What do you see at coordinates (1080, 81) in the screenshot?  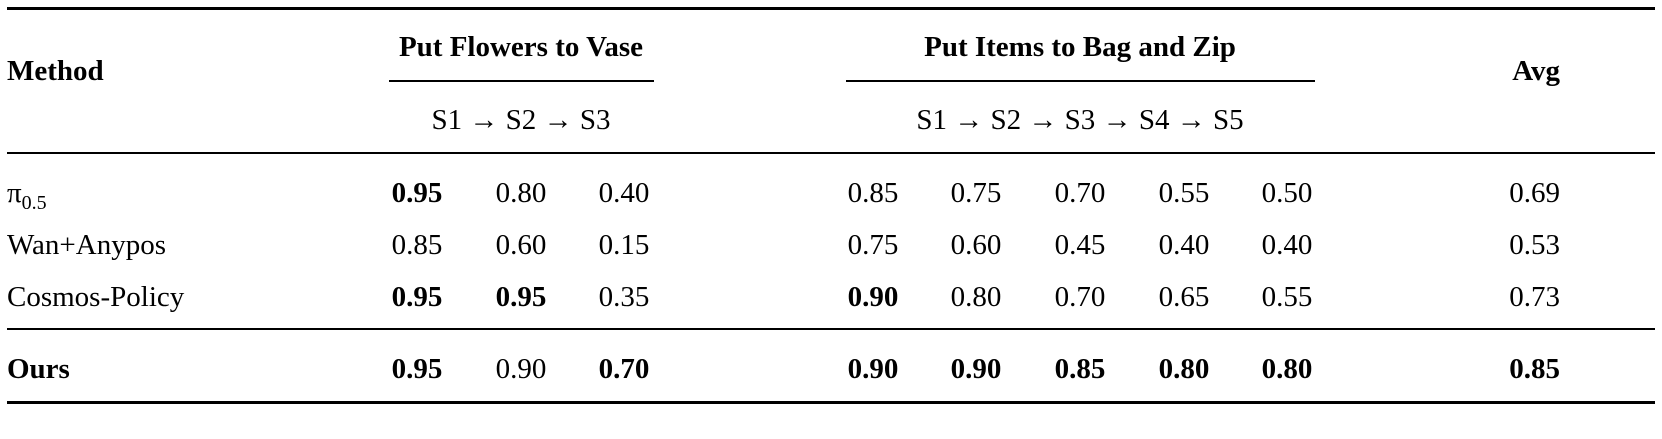 I see `group-underline-bag` at bounding box center [1080, 81].